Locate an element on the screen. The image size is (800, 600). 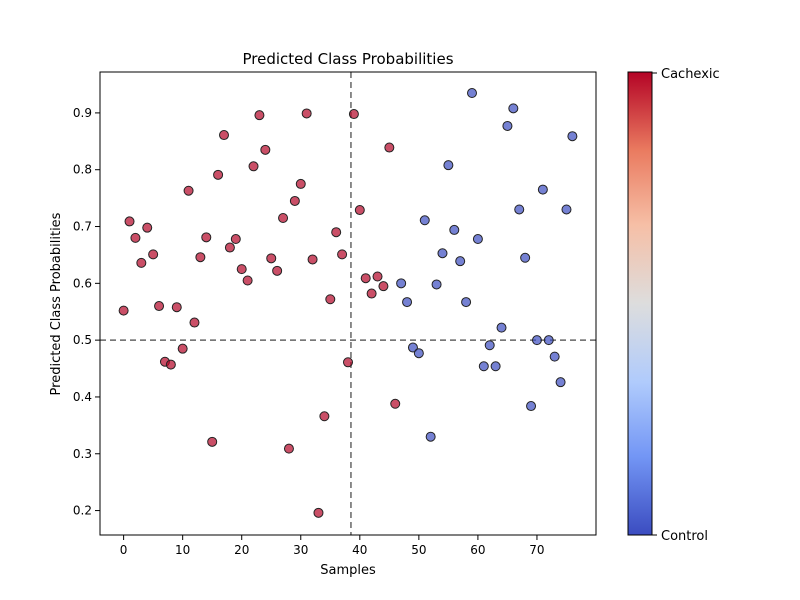
x-tick-label: 70 is located at coordinates (536, 550).